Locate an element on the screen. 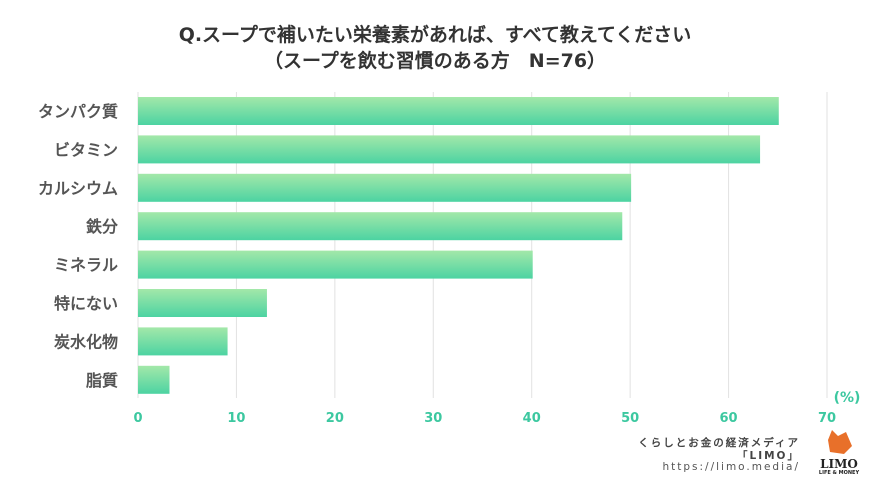 This screenshot has width=870, height=489. category-label: 鉄分 is located at coordinates (102, 226).